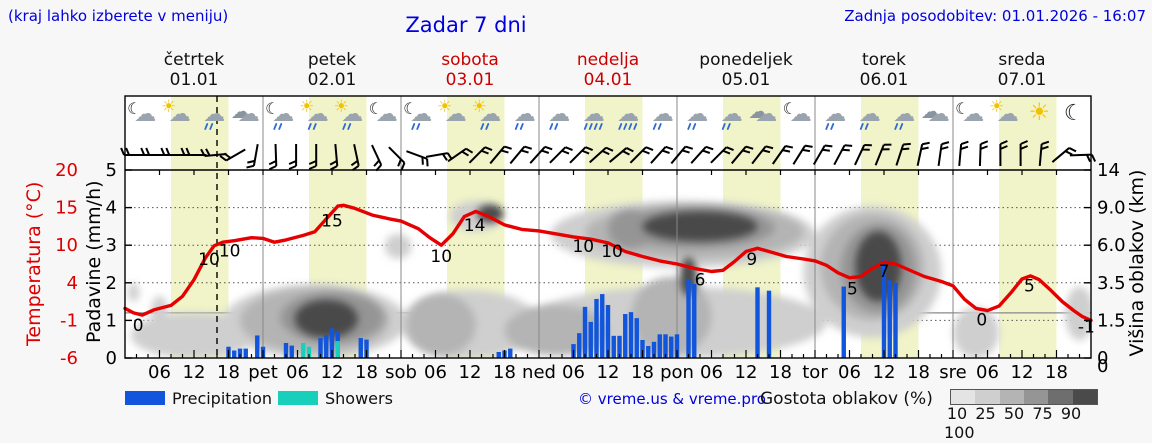 The image size is (1152, 443). I want to click on sun-icon: ☀, so click(1039, 112).